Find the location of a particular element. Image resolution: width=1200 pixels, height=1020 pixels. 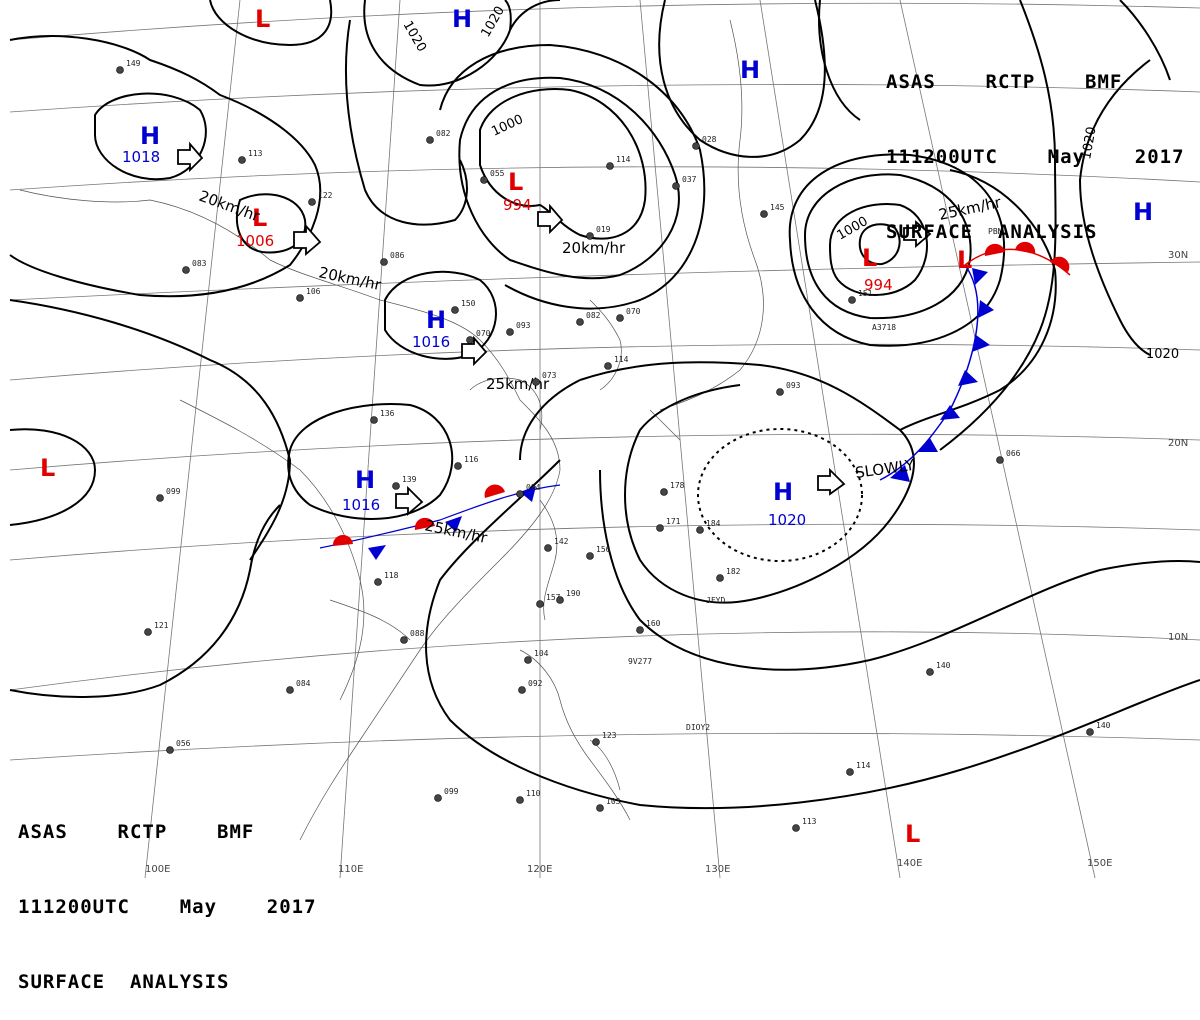

station-pressure: 093 is located at coordinates (523, 325).